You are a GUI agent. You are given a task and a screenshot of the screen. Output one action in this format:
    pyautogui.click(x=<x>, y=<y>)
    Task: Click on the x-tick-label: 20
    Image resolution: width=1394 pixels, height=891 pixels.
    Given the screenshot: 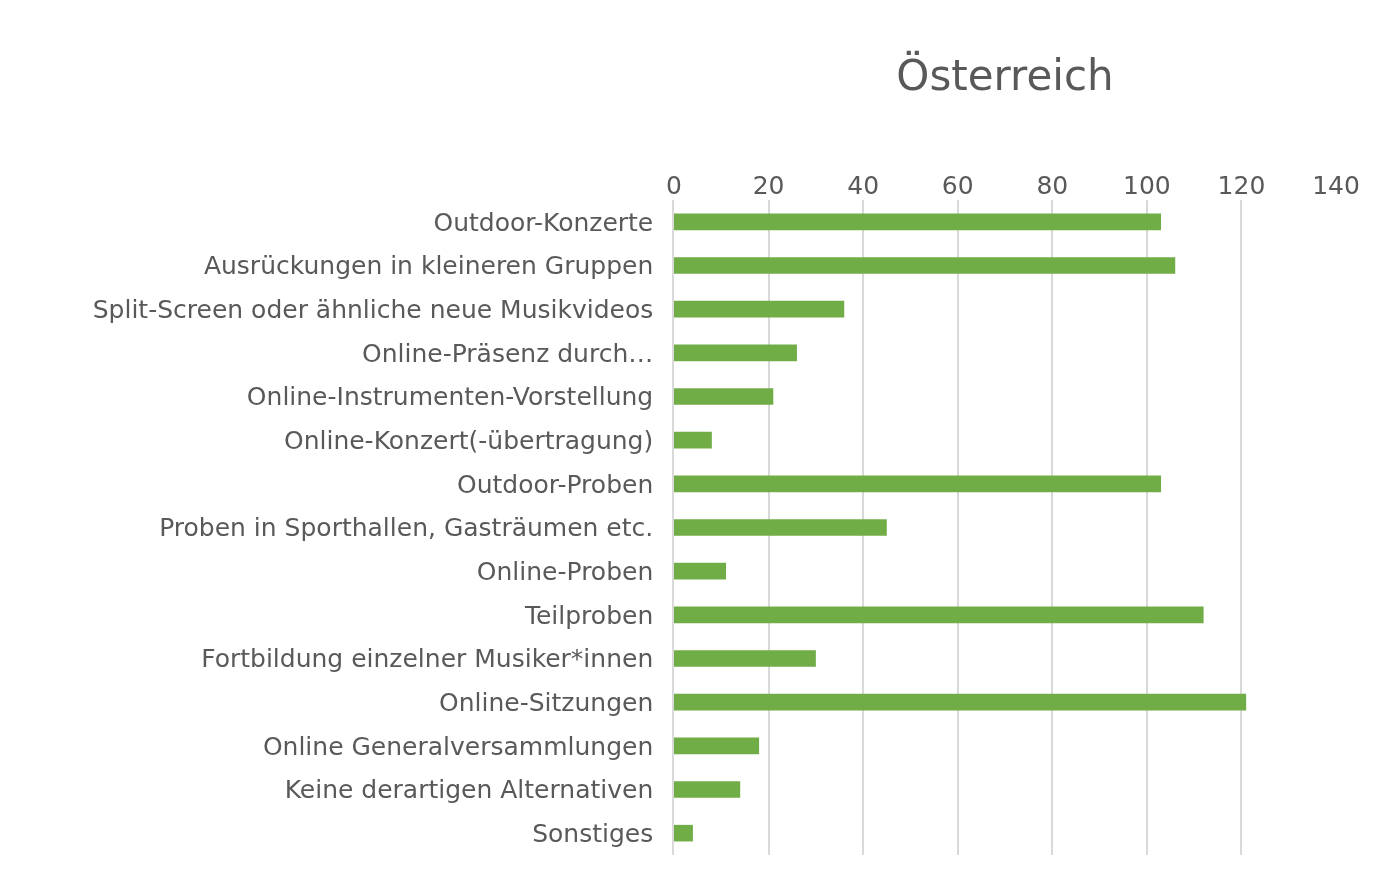 What is the action you would take?
    pyautogui.click(x=768, y=185)
    